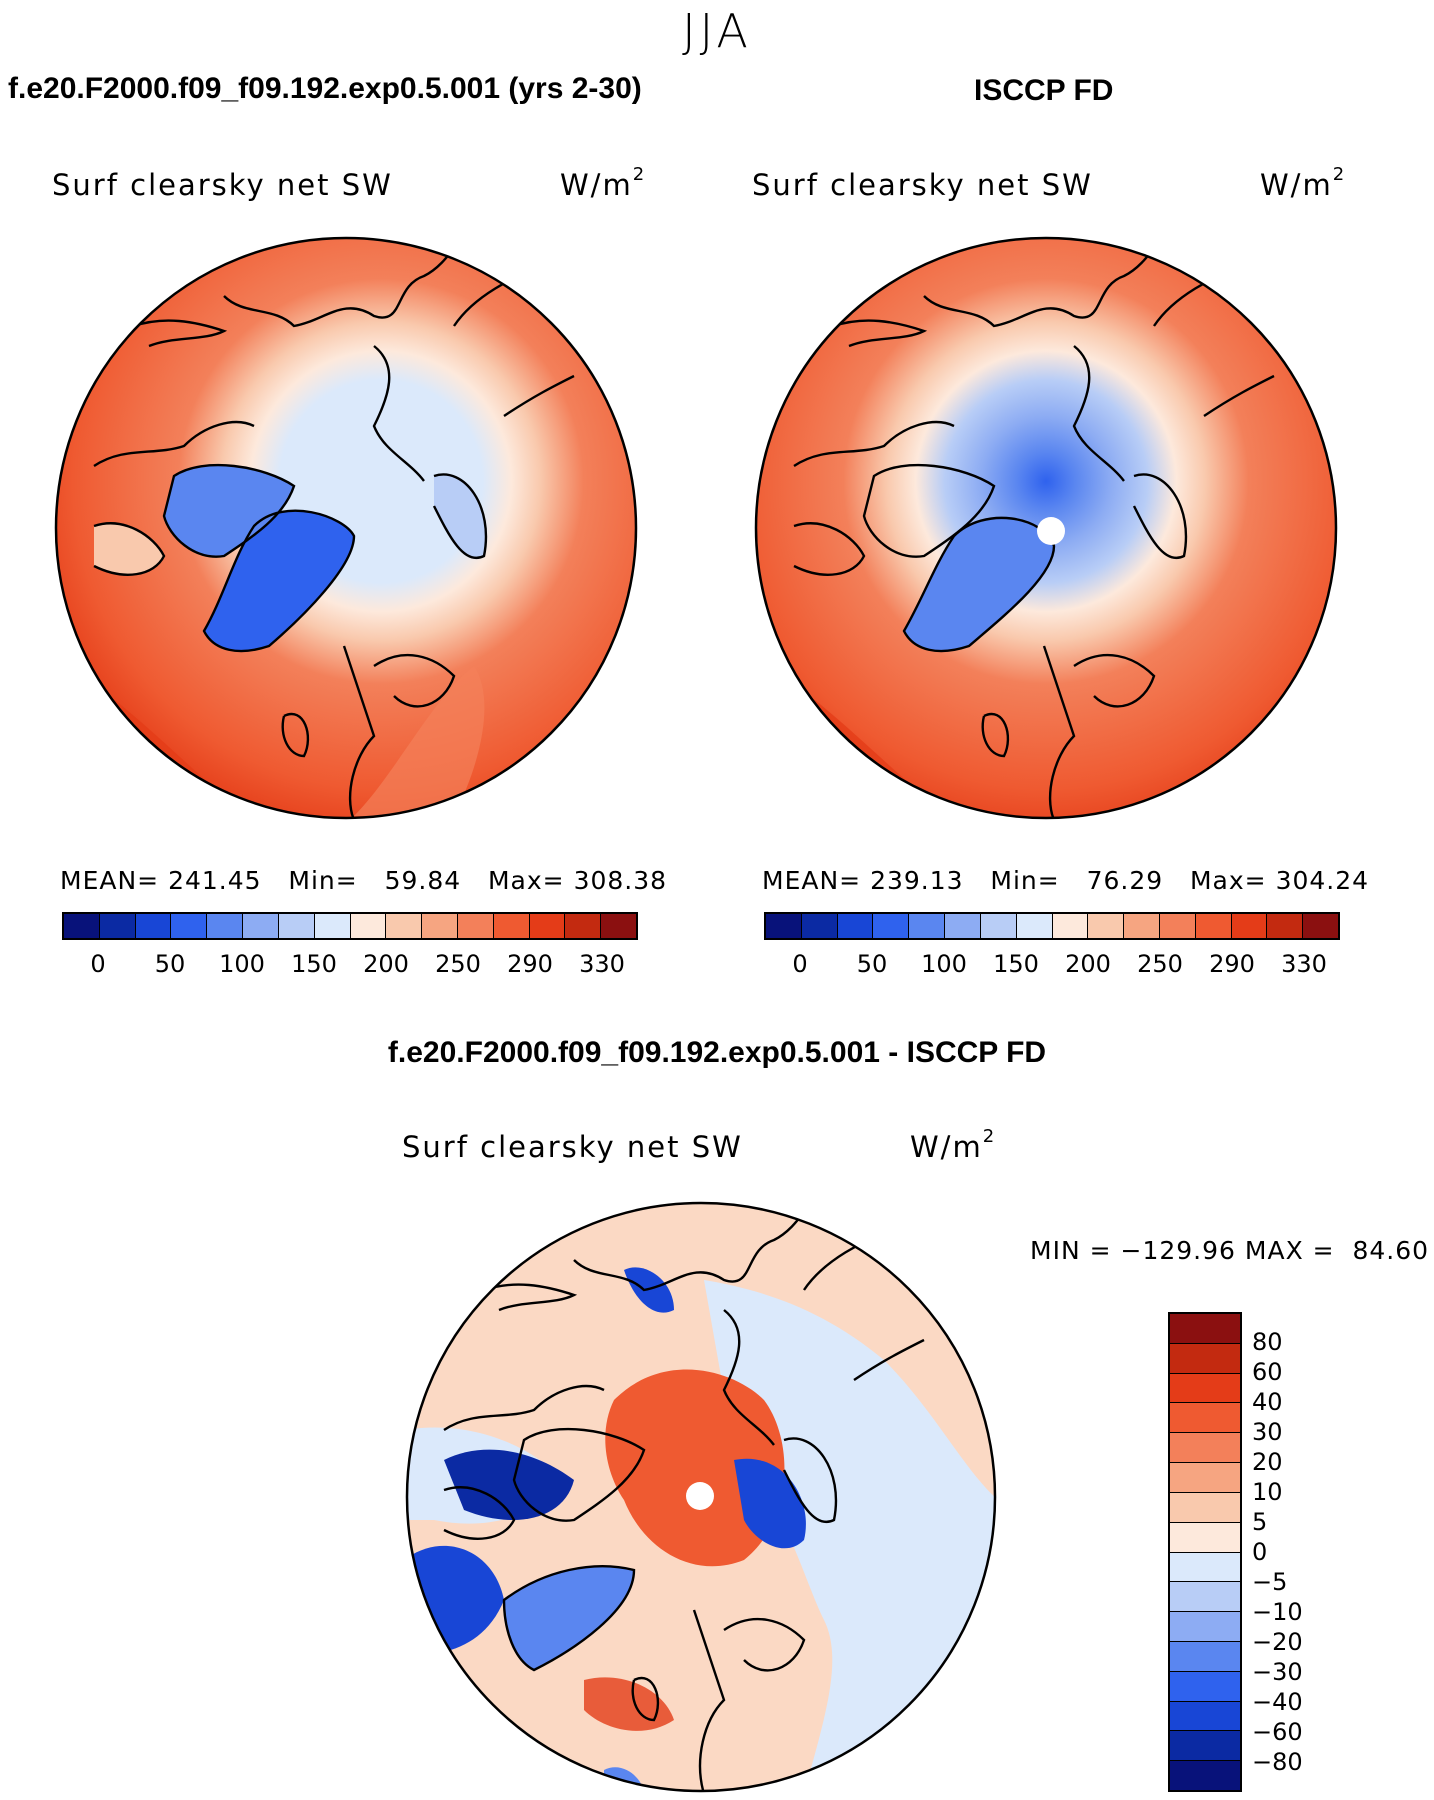 This screenshot has width=1434, height=1800. I want to click on obs-polar-map, so click(1046, 528).